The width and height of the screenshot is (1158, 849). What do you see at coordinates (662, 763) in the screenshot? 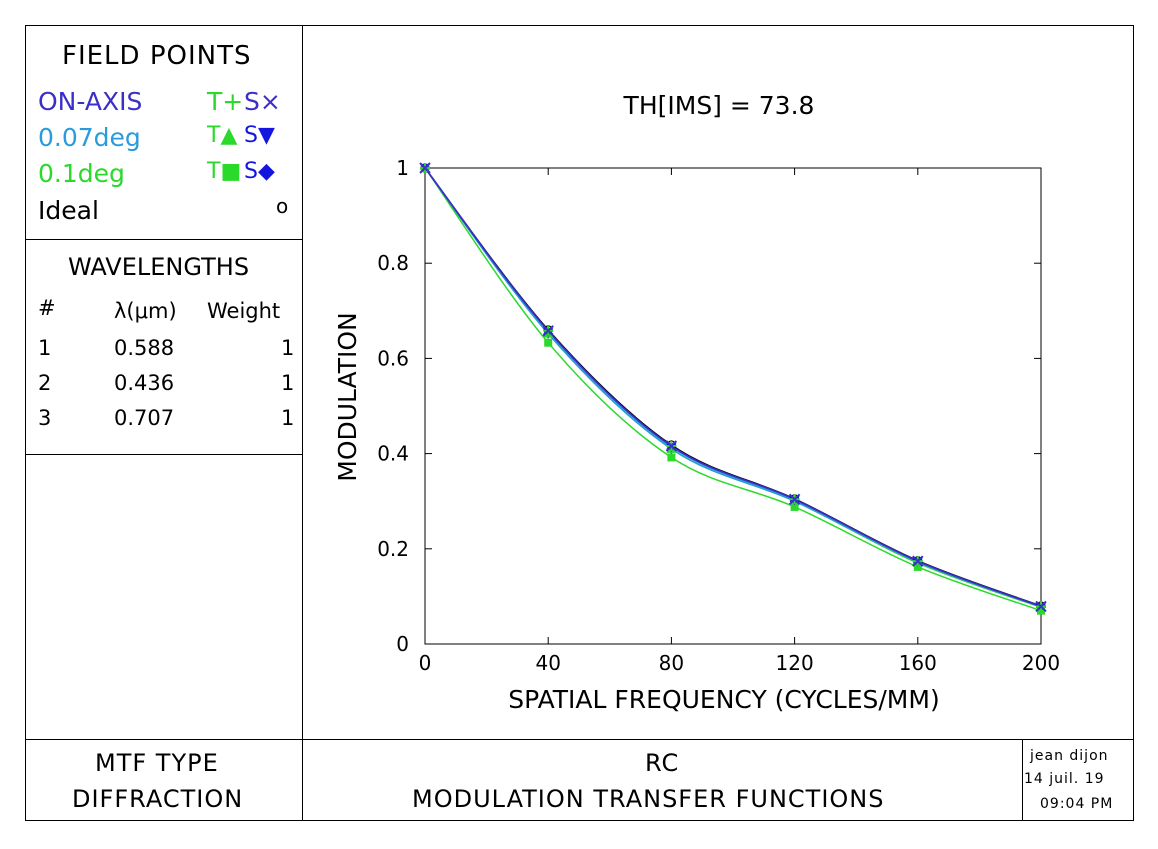
I see `design-name: RC` at bounding box center [662, 763].